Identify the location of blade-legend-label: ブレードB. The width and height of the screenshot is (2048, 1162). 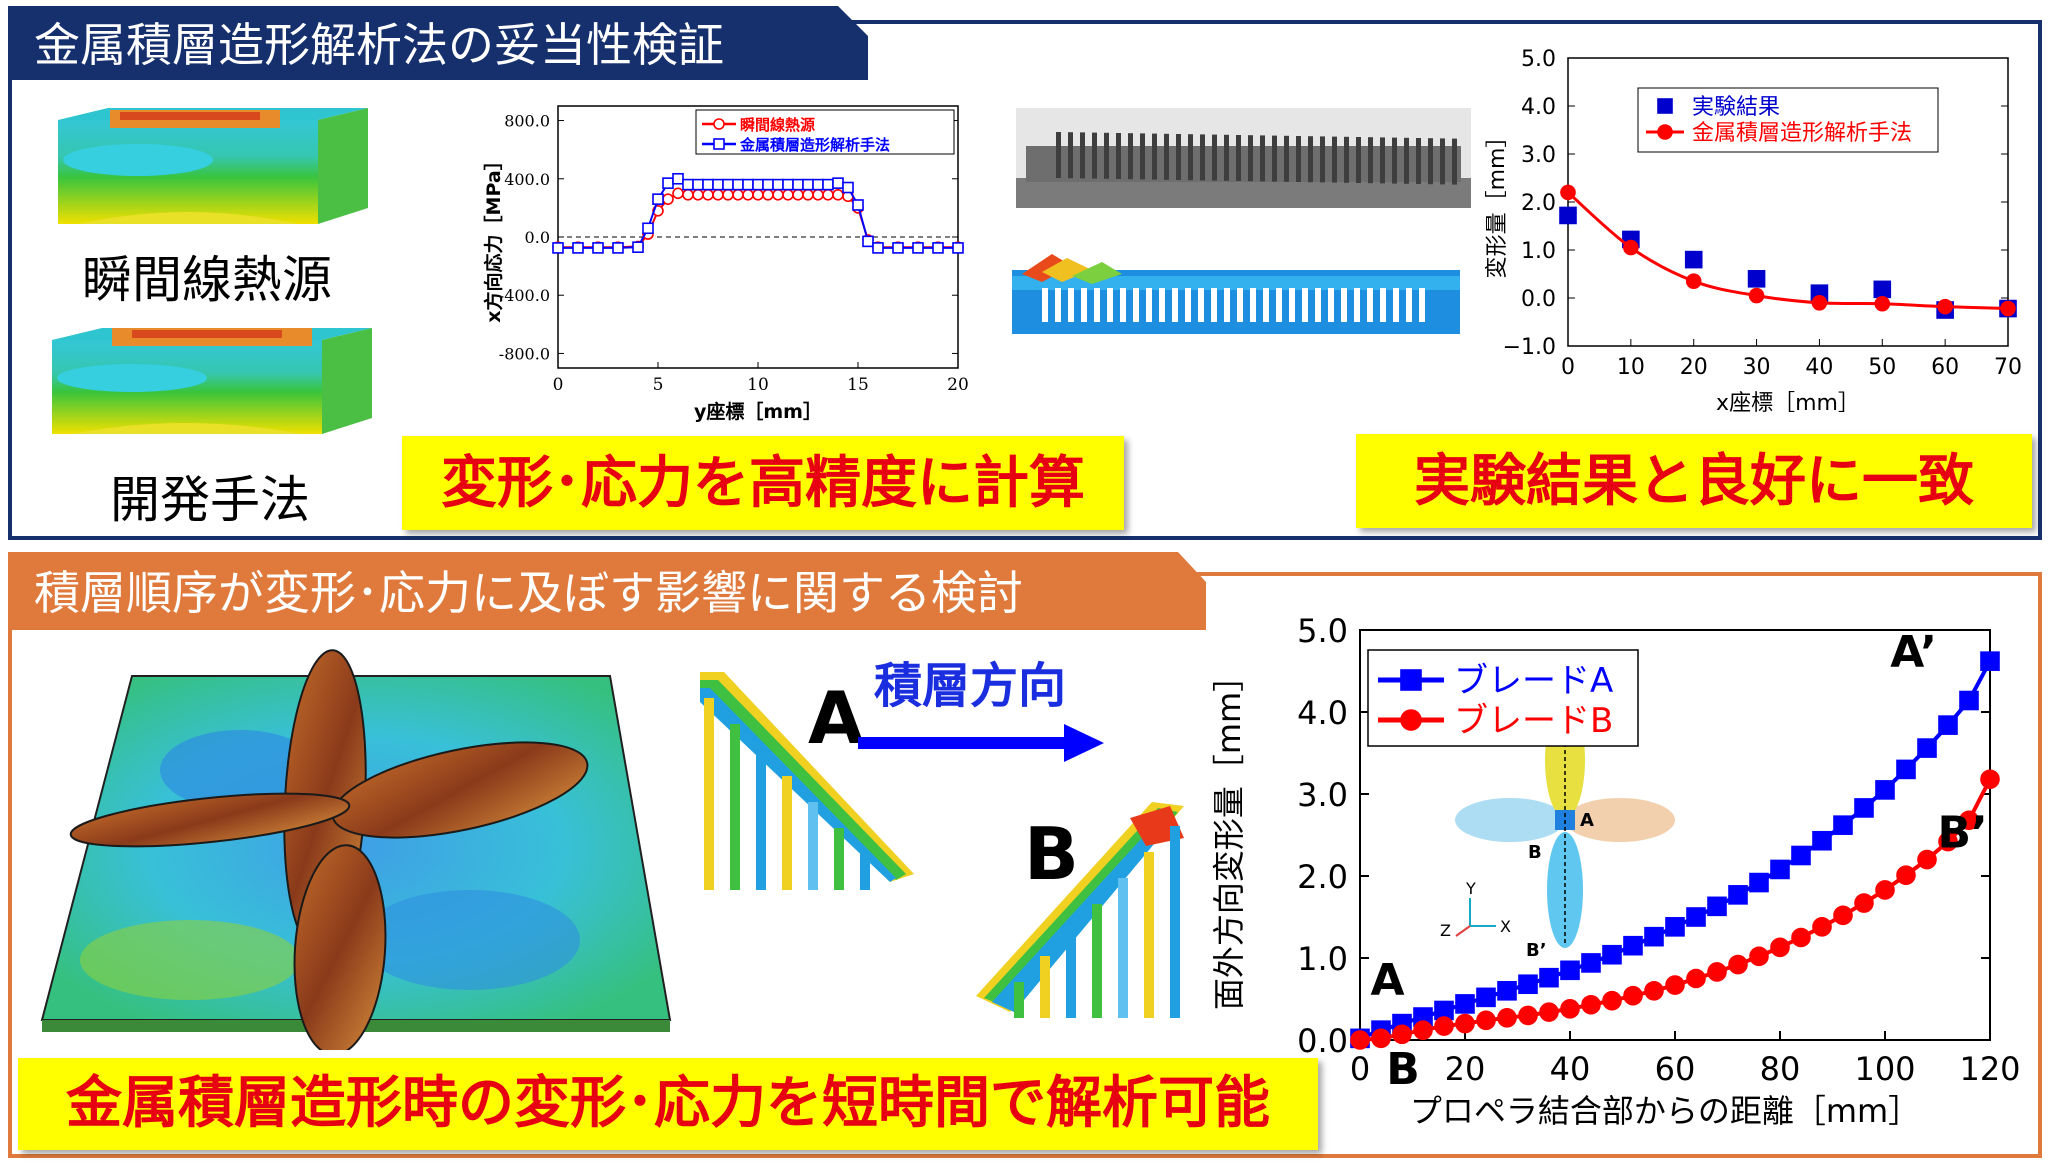
(1533, 721).